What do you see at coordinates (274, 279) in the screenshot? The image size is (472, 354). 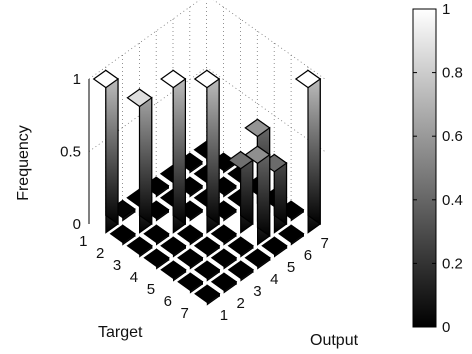 I see `y-tick-label: 4` at bounding box center [274, 279].